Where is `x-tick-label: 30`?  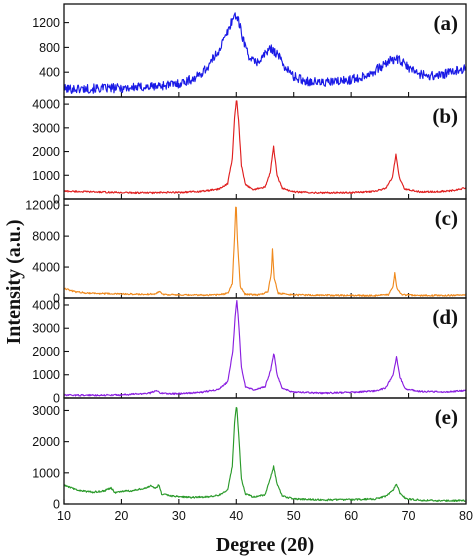 x-tick-label: 30 is located at coordinates (179, 516).